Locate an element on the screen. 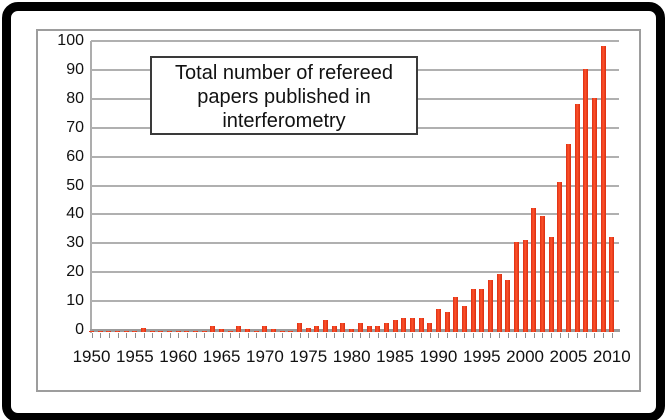 The height and width of the screenshot is (420, 665). bar-1970 is located at coordinates (265, 329).